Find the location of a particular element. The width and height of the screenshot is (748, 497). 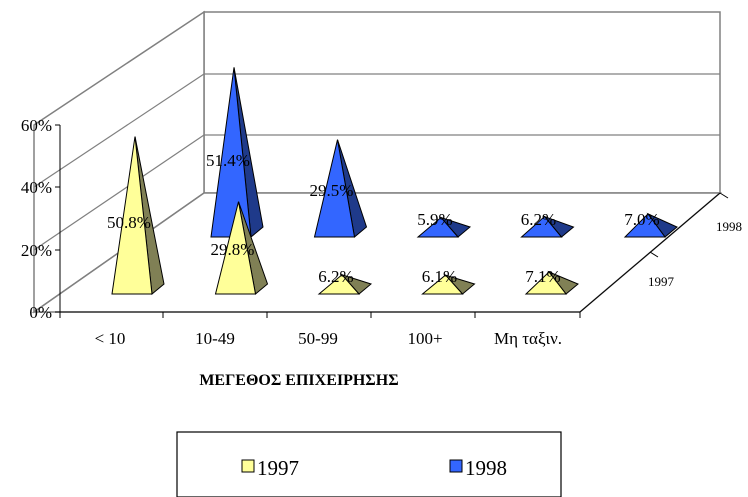

y-tick-label: 0% is located at coordinates (40, 312).